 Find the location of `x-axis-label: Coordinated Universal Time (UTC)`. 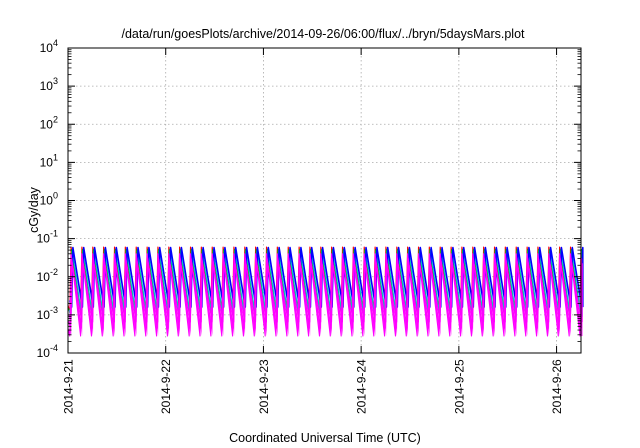

x-axis-label: Coordinated Universal Time (UTC) is located at coordinates (325, 438).